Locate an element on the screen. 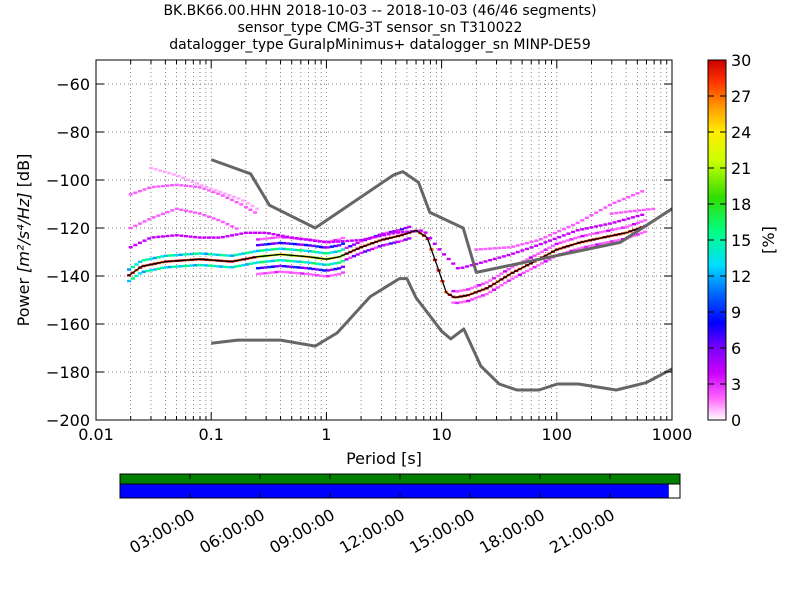 This screenshot has width=800, height=600. x-tick-label: 0.01 is located at coordinates (96, 434).